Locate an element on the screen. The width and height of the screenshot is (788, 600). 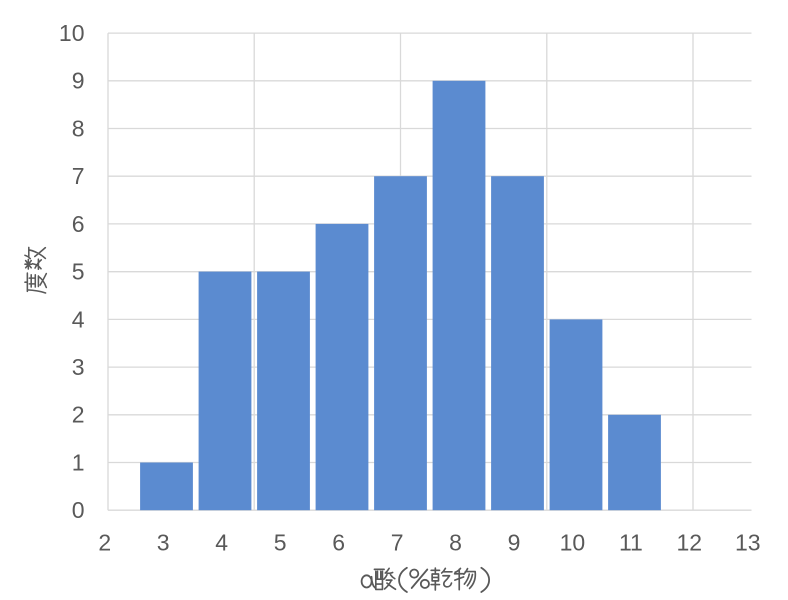
svg-text: 0 is located at coordinates (78, 510).